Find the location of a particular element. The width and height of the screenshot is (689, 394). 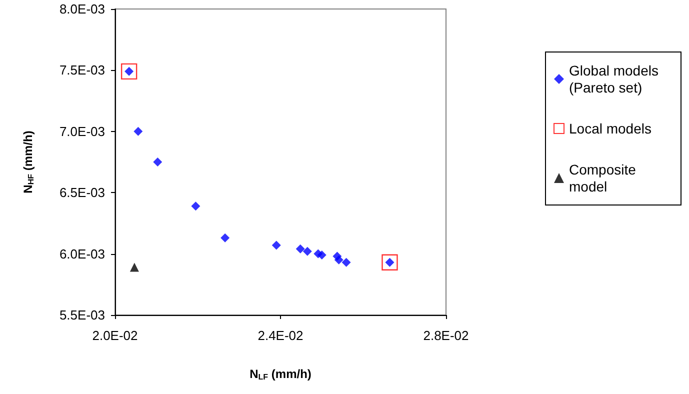

y-tick-label: 7.5E-03 is located at coordinates (82, 70).